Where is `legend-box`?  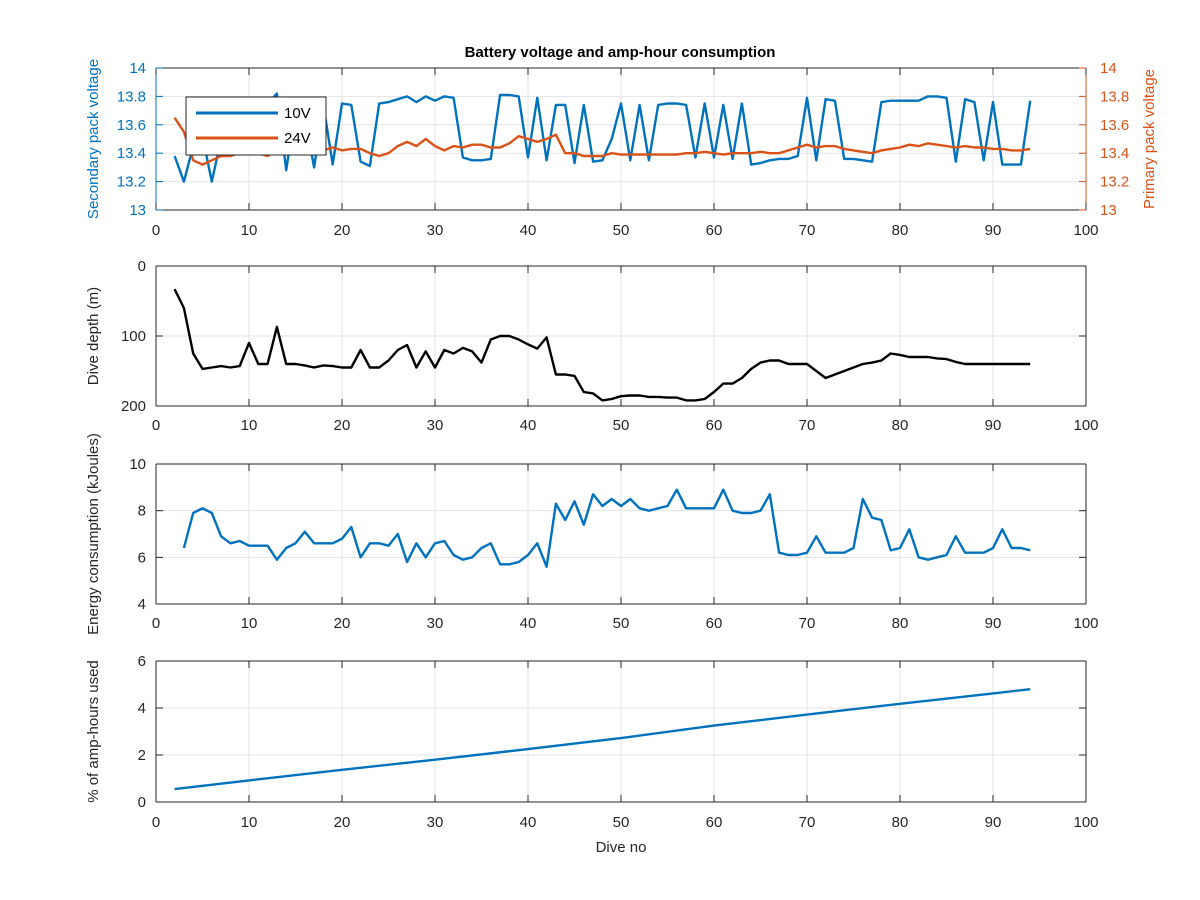 legend-box is located at coordinates (256, 126).